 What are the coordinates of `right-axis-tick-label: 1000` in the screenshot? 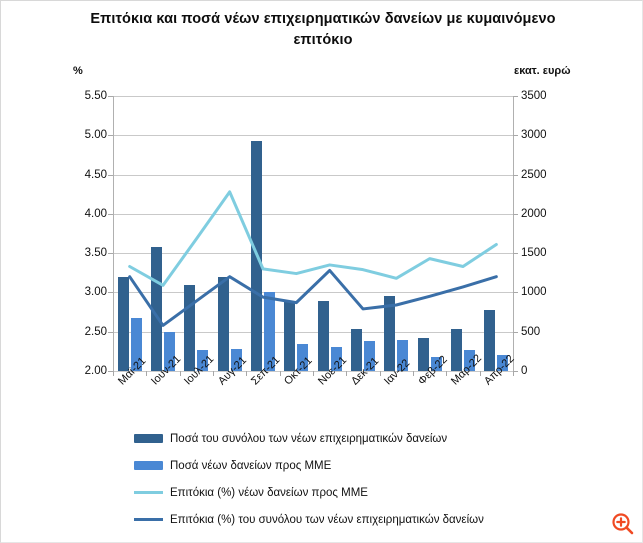 It's located at (534, 292).